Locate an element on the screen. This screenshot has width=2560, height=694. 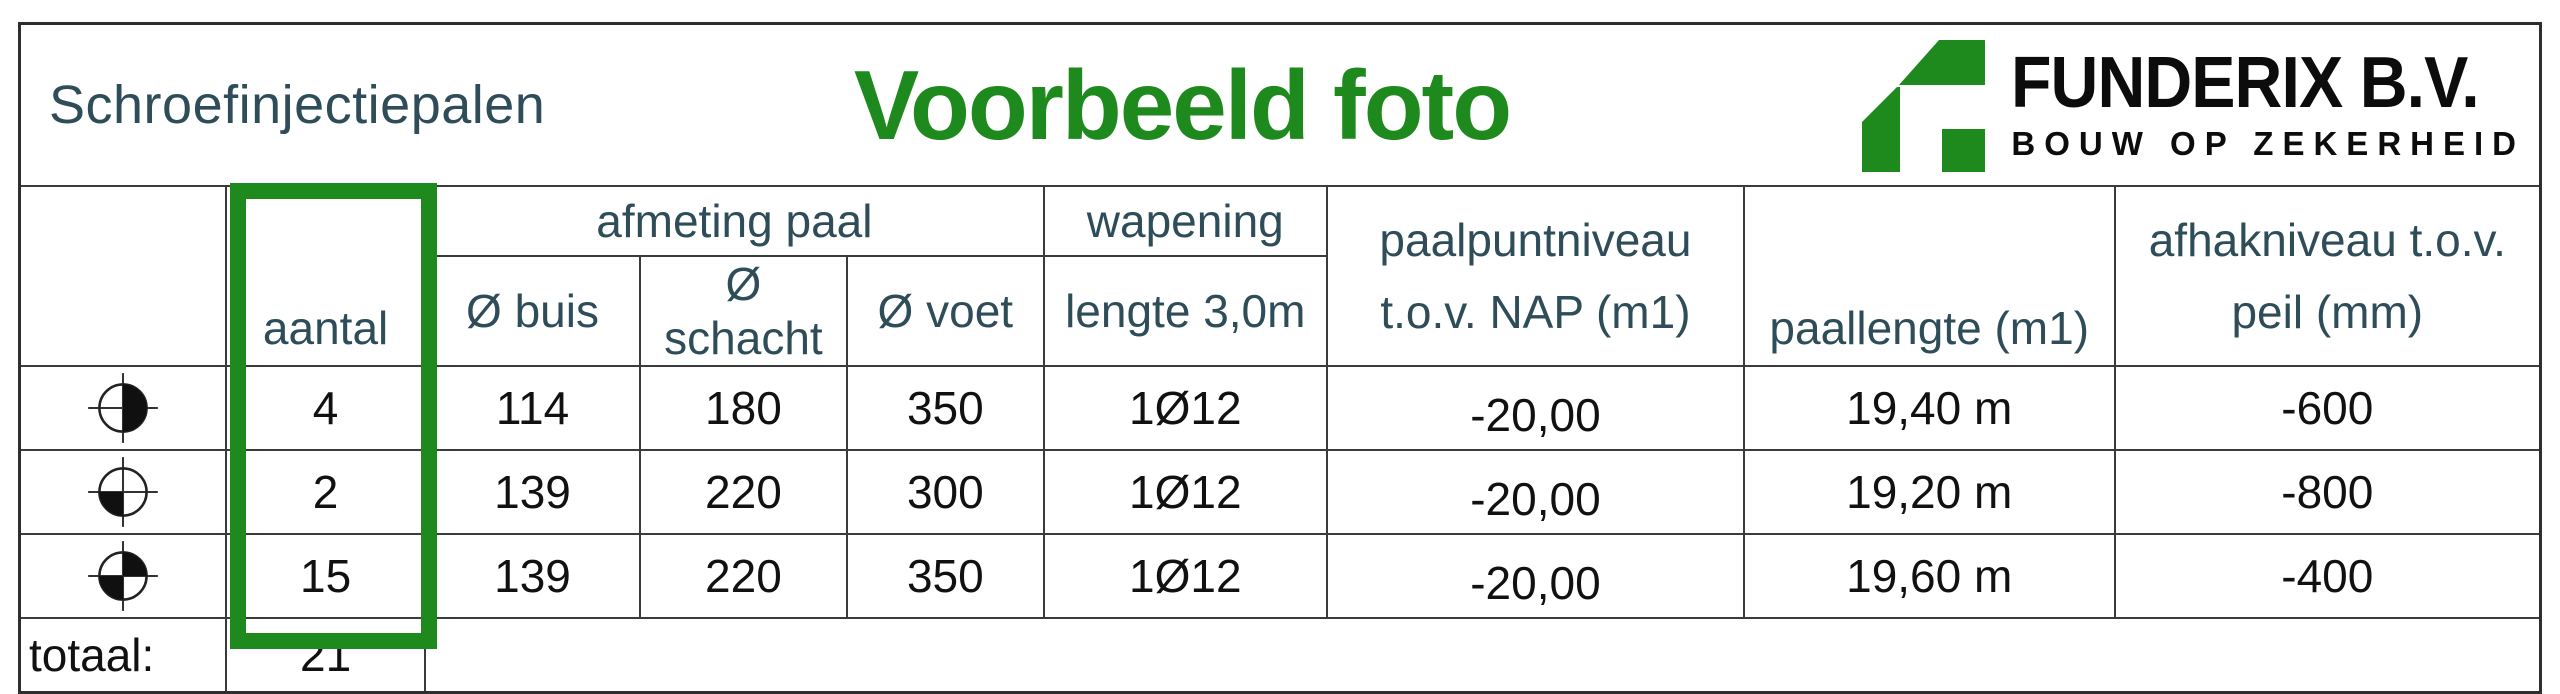
cell-paallengte: 19,20 m is located at coordinates (1929, 492).